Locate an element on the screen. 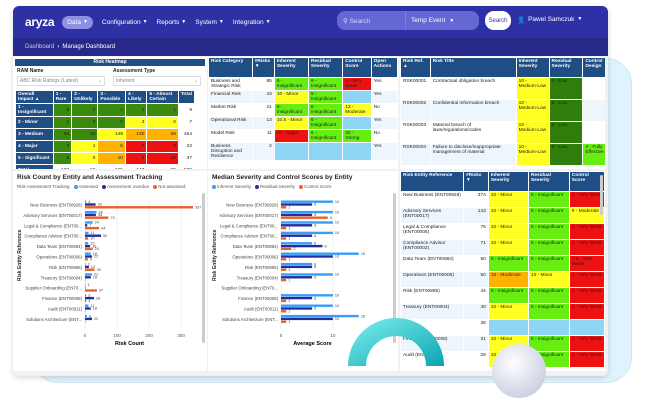  table-row: 38 is located at coordinates (502, 327).